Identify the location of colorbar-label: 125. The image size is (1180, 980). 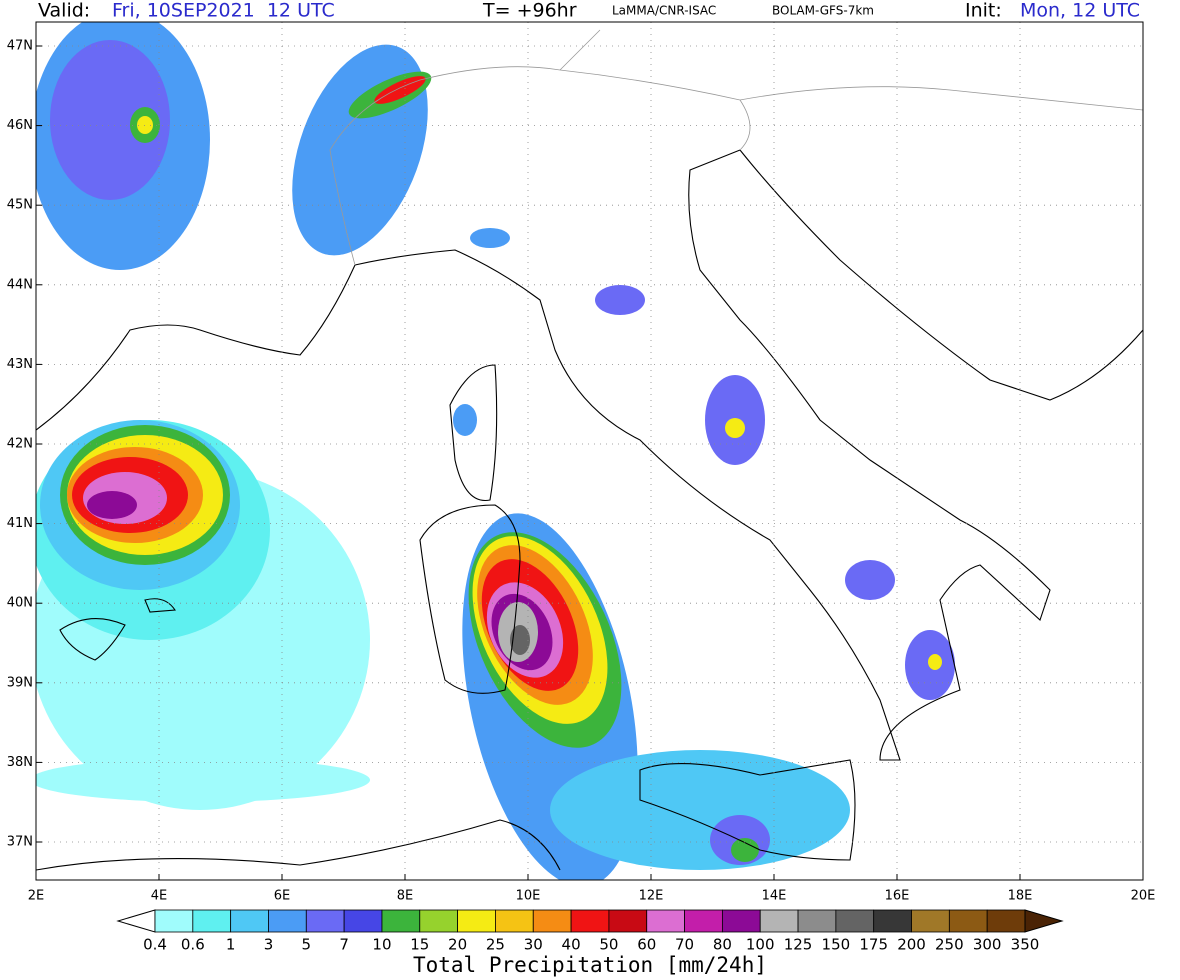
(798, 945).